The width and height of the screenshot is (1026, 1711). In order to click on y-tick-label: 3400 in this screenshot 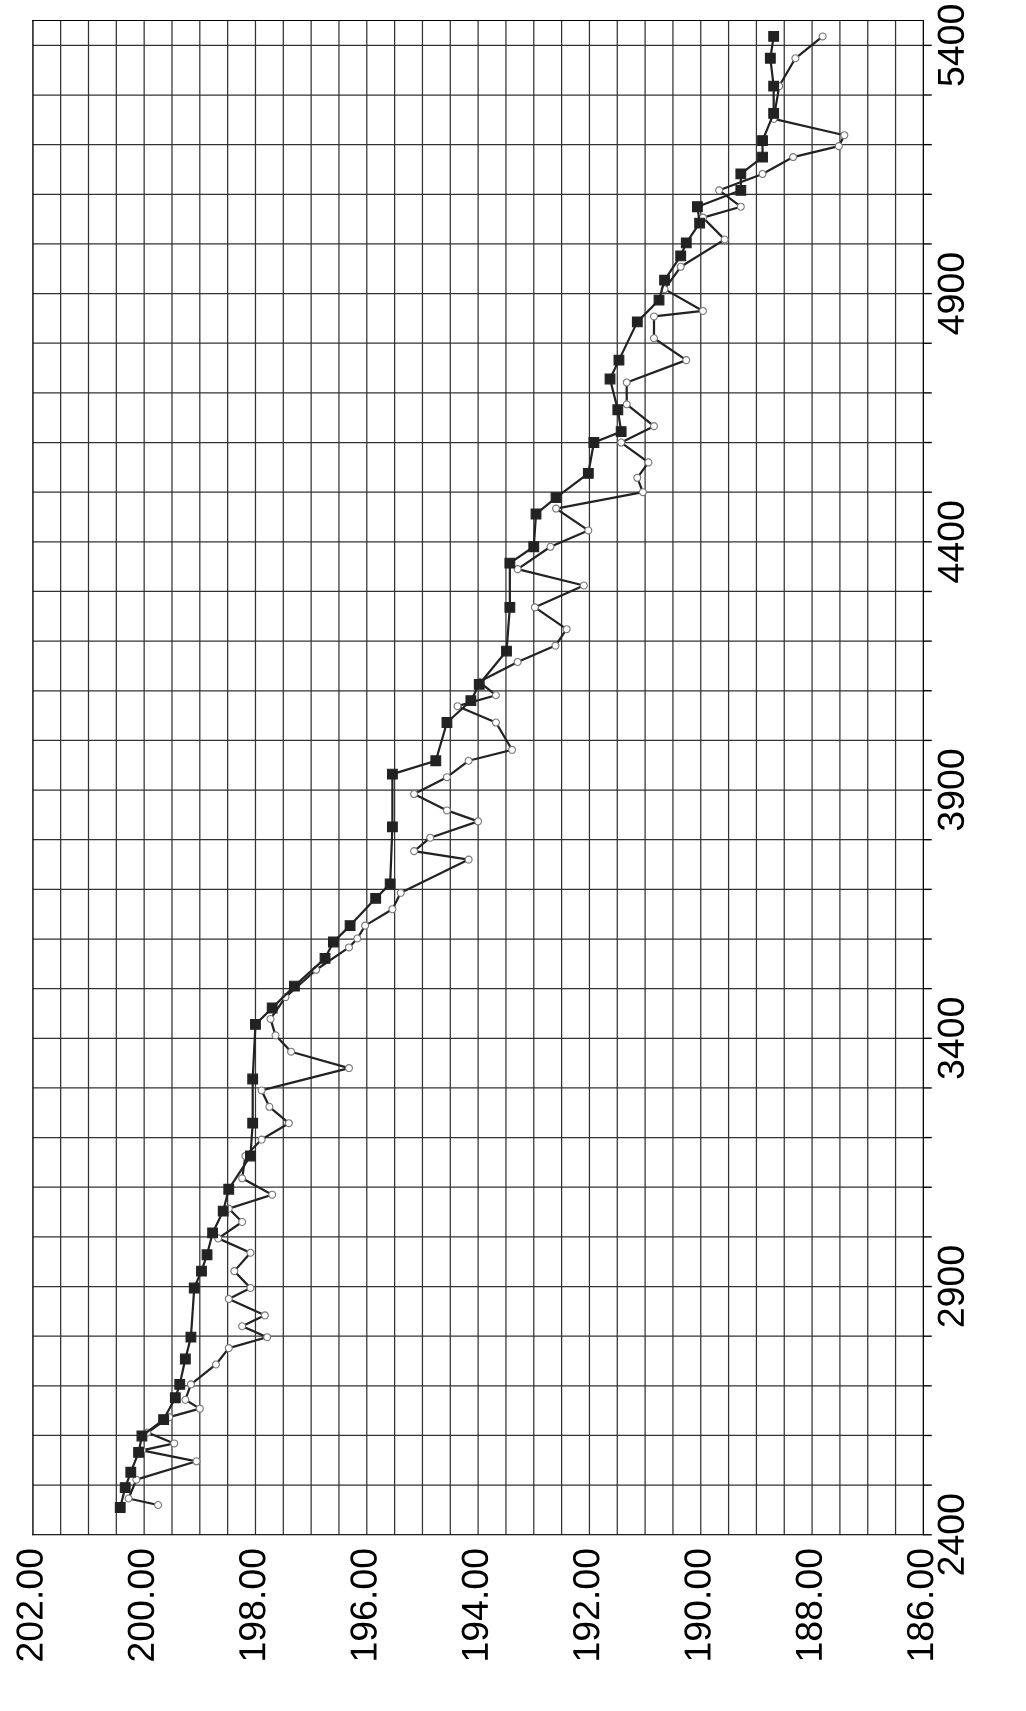, I will do `click(951, 1038)`.